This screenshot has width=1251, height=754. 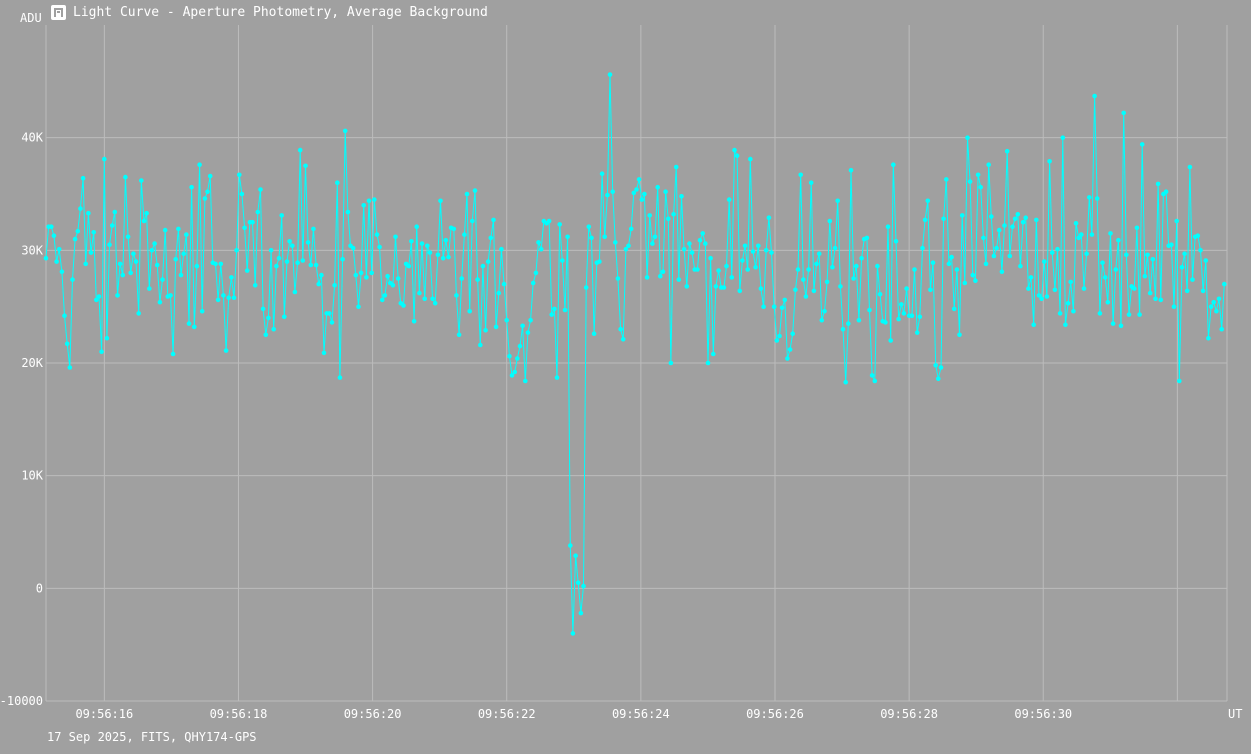 I want to click on x-tick-label: 09:56:18, so click(x=239, y=714).